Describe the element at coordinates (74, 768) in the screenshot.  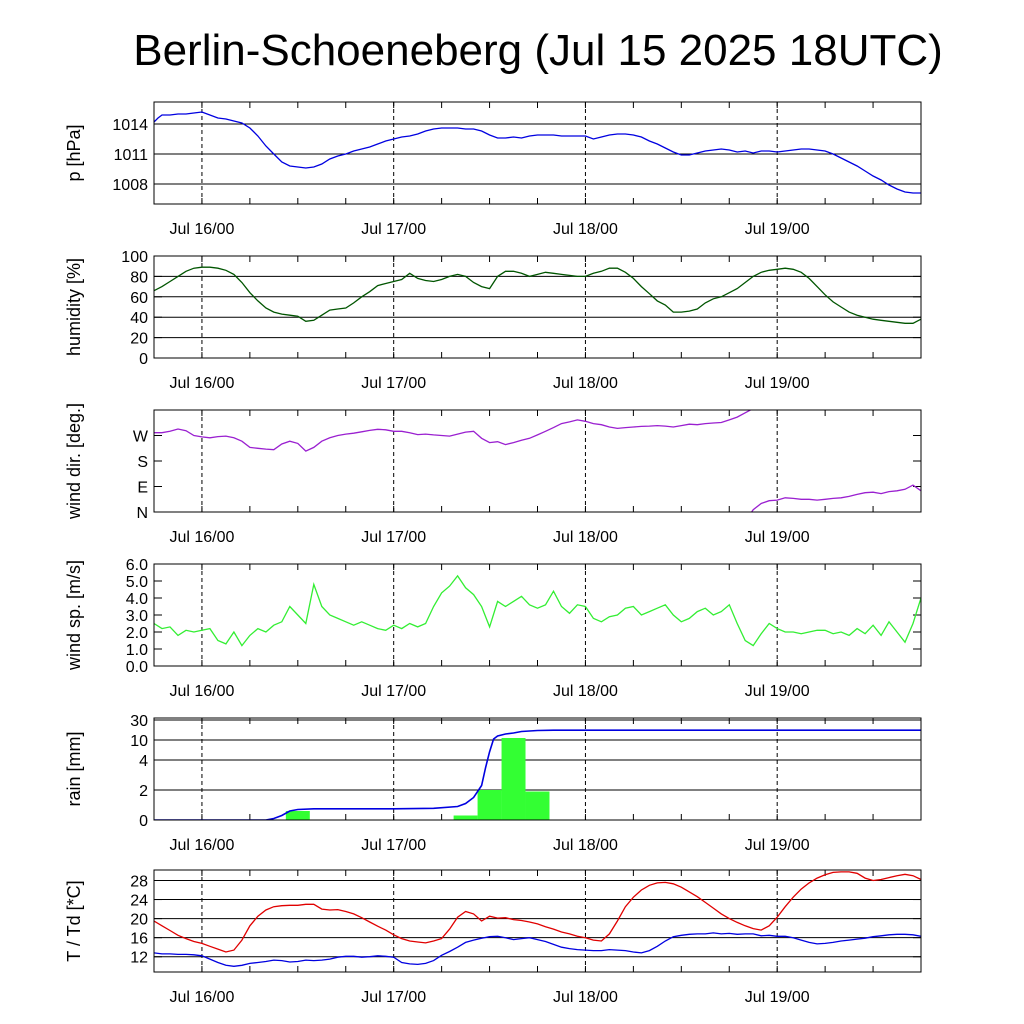
I see `y-axis-label: rain [mm]` at that location.